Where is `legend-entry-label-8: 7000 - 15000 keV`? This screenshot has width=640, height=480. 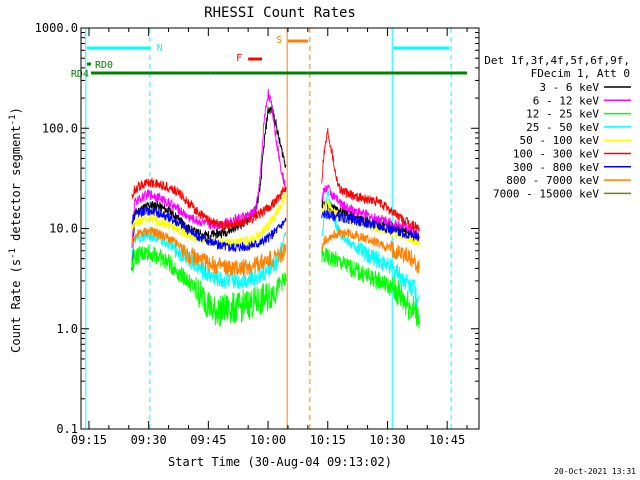
legend-entry-label-8: 7000 - 15000 keV is located at coordinates (546, 193).